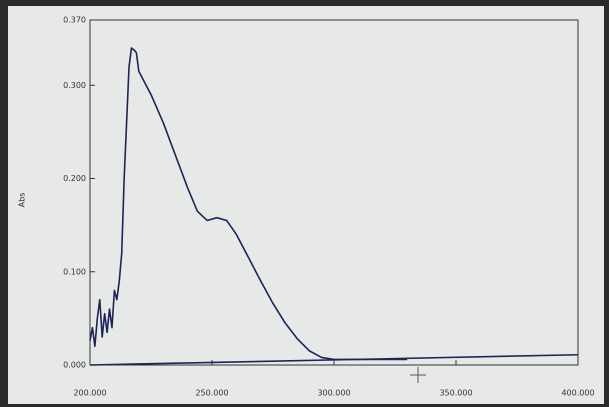  I want to click on x-tick-label: 250.000, so click(211, 393).